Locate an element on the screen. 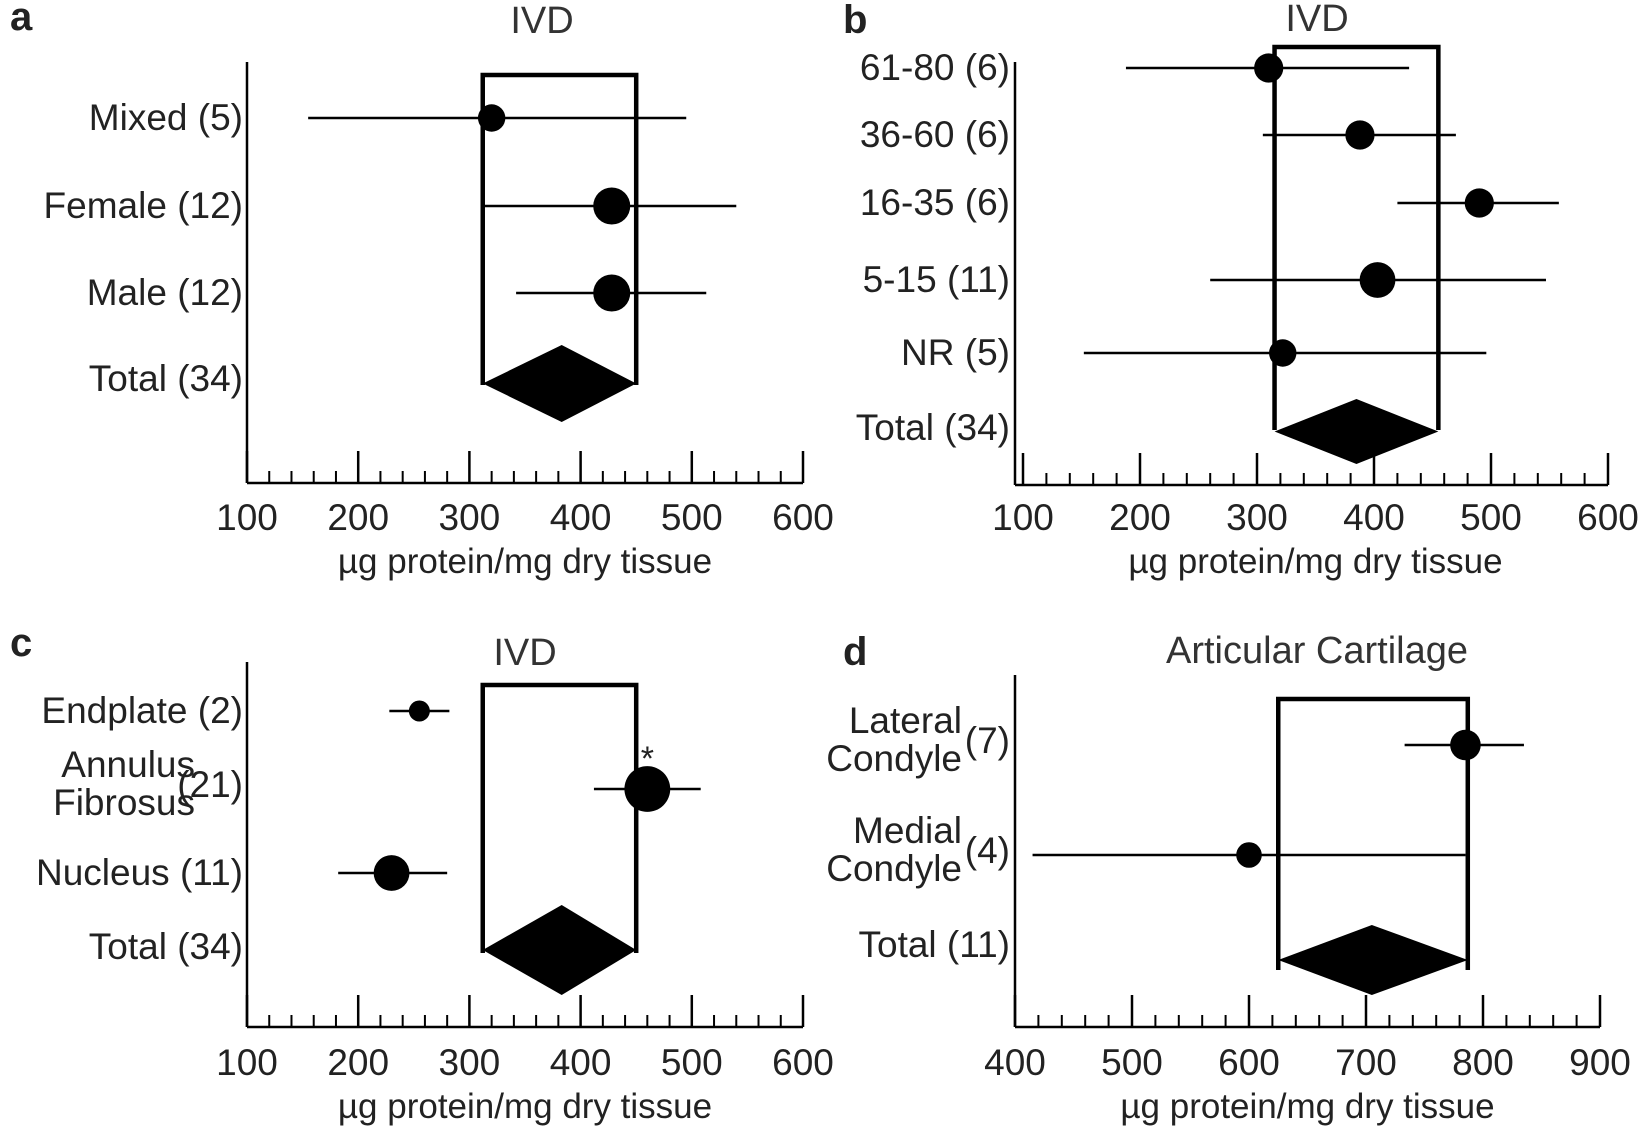  row-count: (4) is located at coordinates (987, 850).